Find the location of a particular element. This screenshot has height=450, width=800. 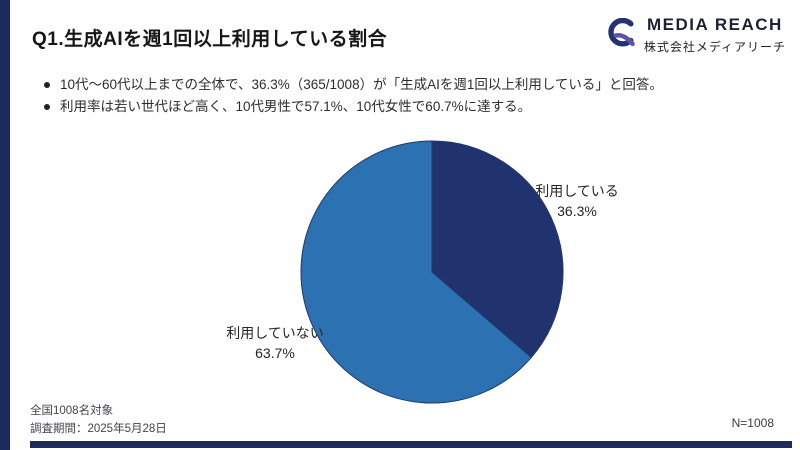

pie-label-not-using-value: 63.7% is located at coordinates (275, 353).